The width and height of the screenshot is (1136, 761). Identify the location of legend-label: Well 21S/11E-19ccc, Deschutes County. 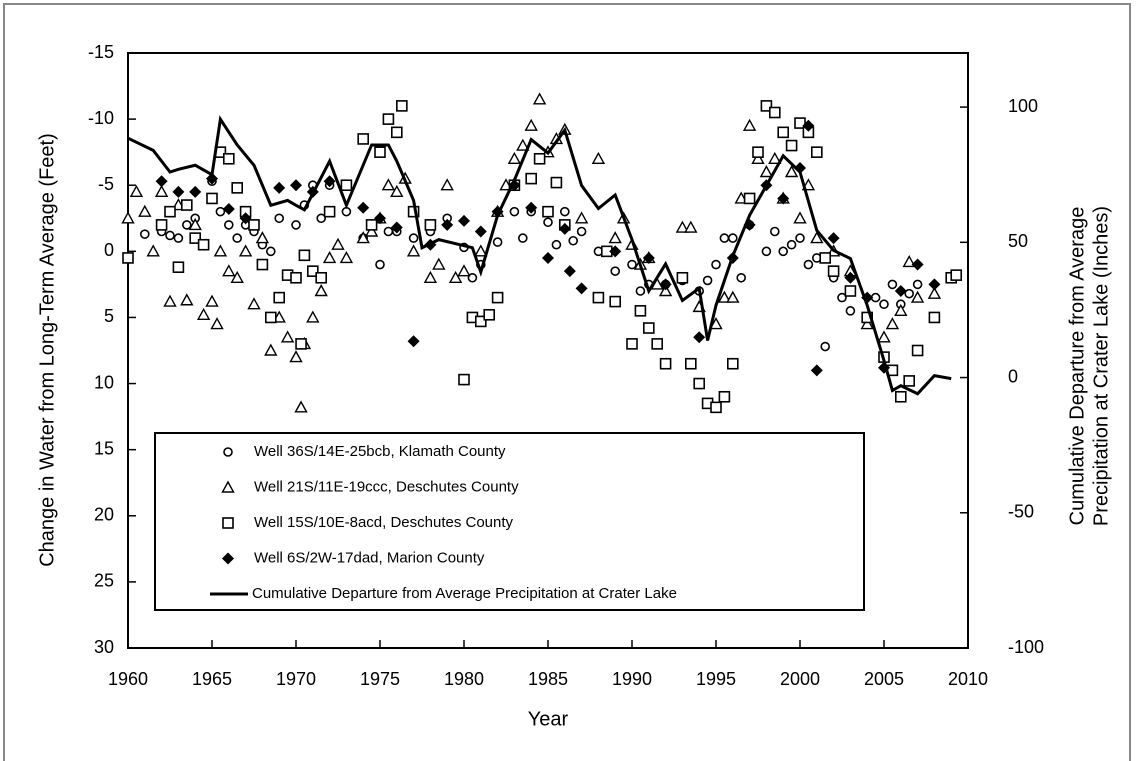
(386, 486).